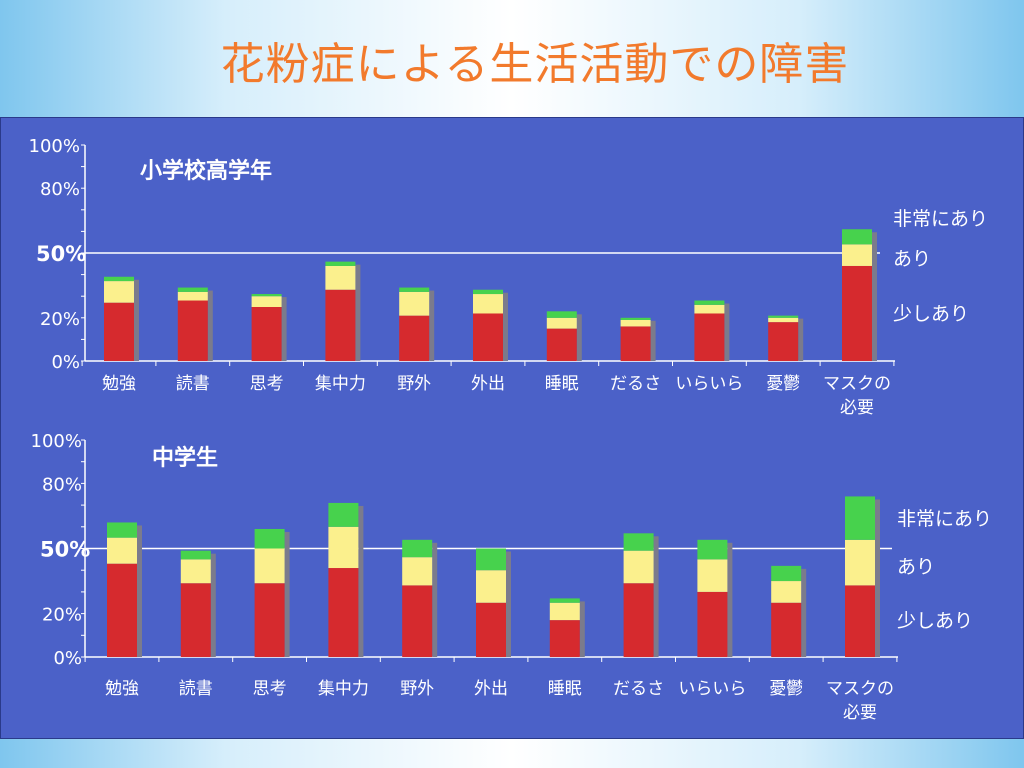 The image size is (1024, 768). I want to click on chart1-category-label: マスクの, so click(857, 384).